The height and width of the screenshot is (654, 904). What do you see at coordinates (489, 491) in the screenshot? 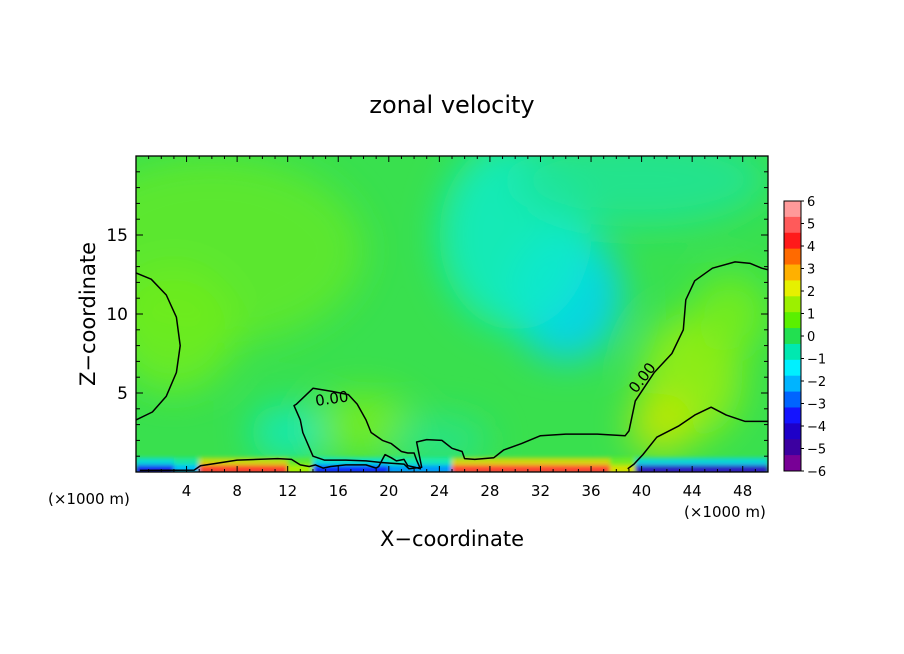
I see `x-tick-label: 28` at bounding box center [489, 491].